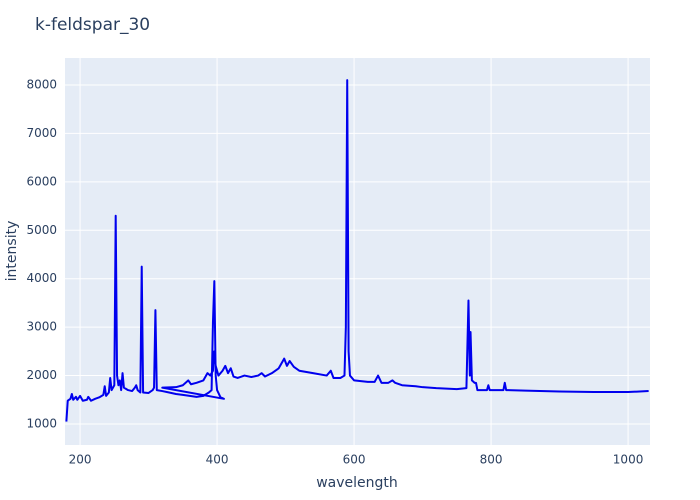  What do you see at coordinates (41, 327) in the screenshot?
I see `y-tick-label: 3000` at bounding box center [41, 327].